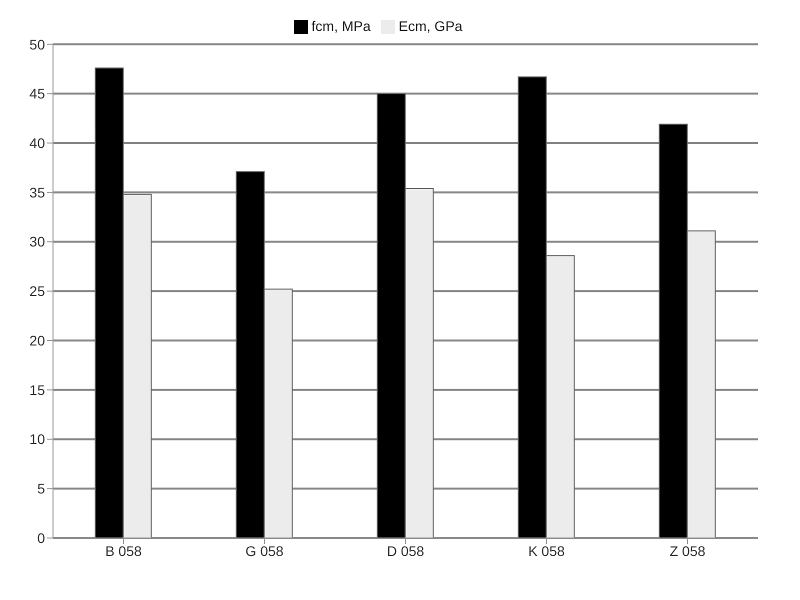 The width and height of the screenshot is (800, 600). Describe the element at coordinates (547, 550) in the screenshot. I see `x-tick-label: K 058` at that location.